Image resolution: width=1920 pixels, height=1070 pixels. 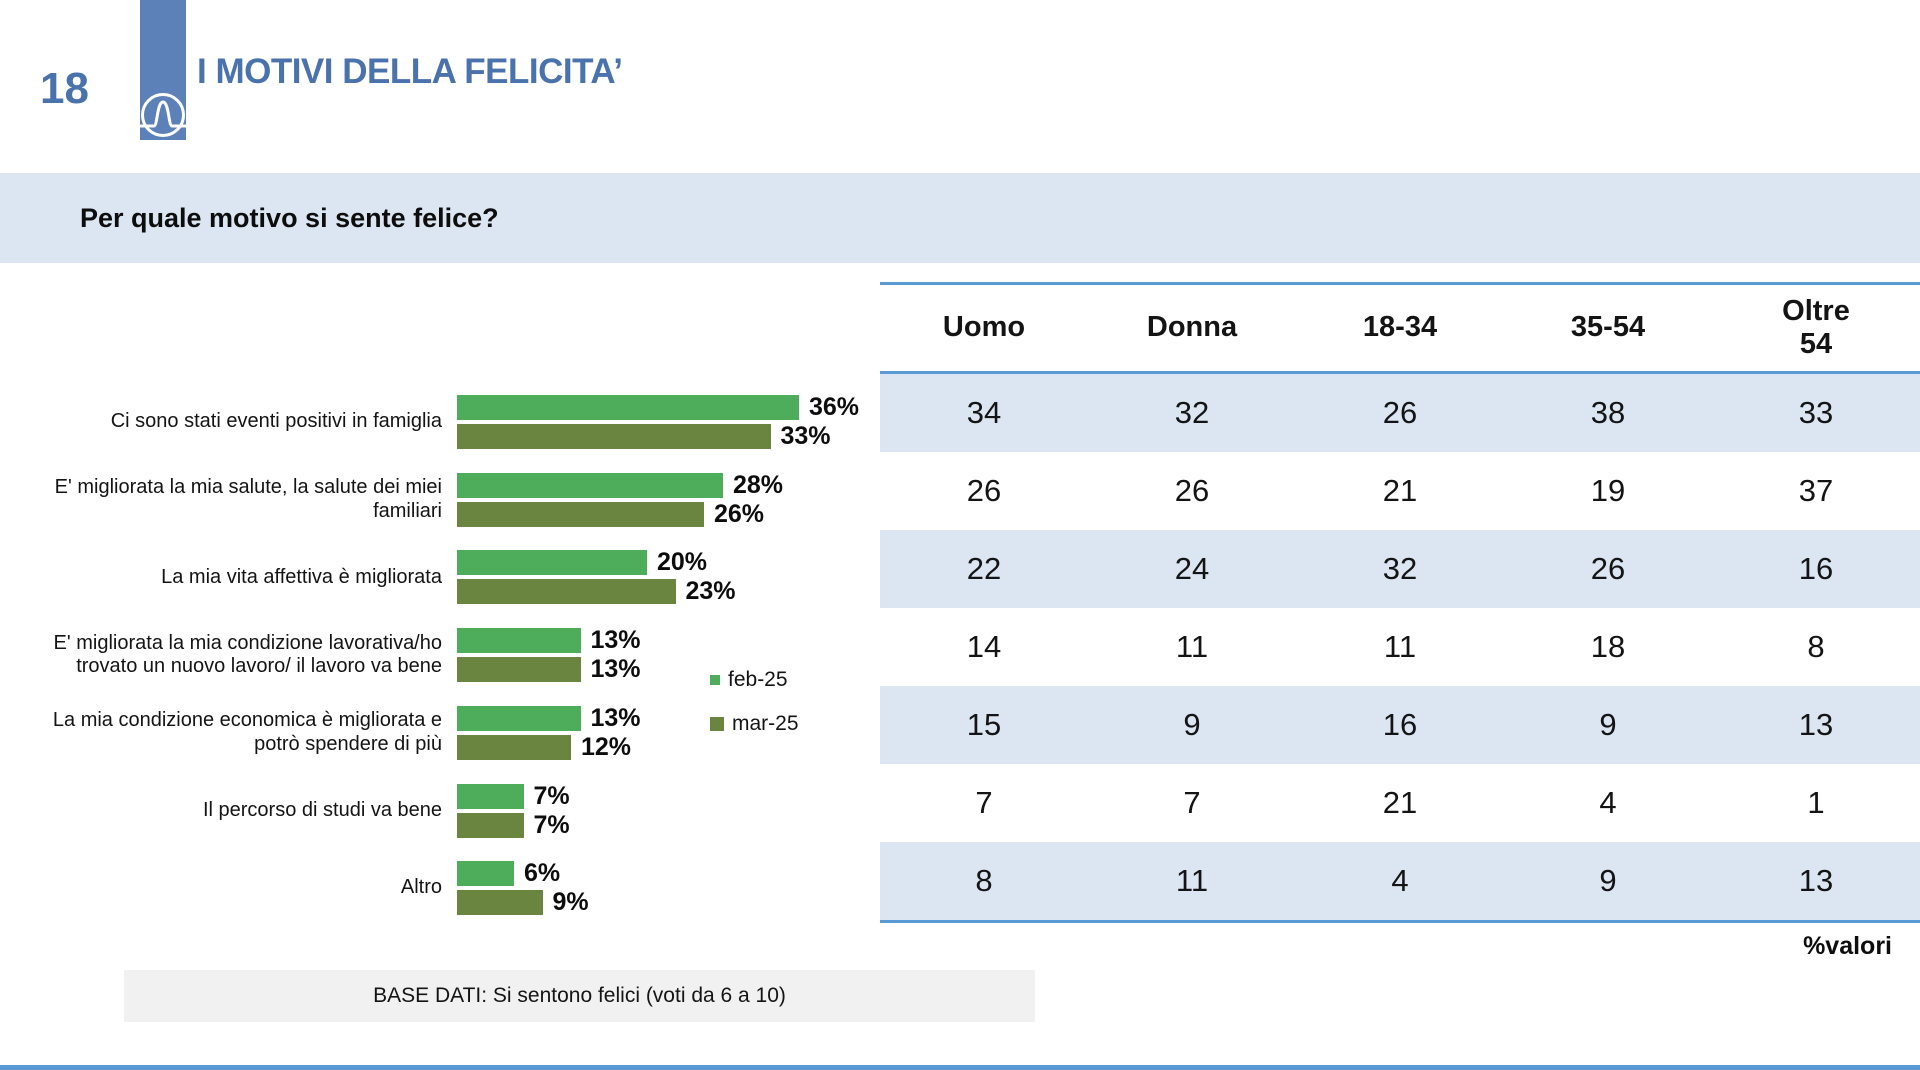 I want to click on bar-value-label: 33%, so click(x=805, y=436).